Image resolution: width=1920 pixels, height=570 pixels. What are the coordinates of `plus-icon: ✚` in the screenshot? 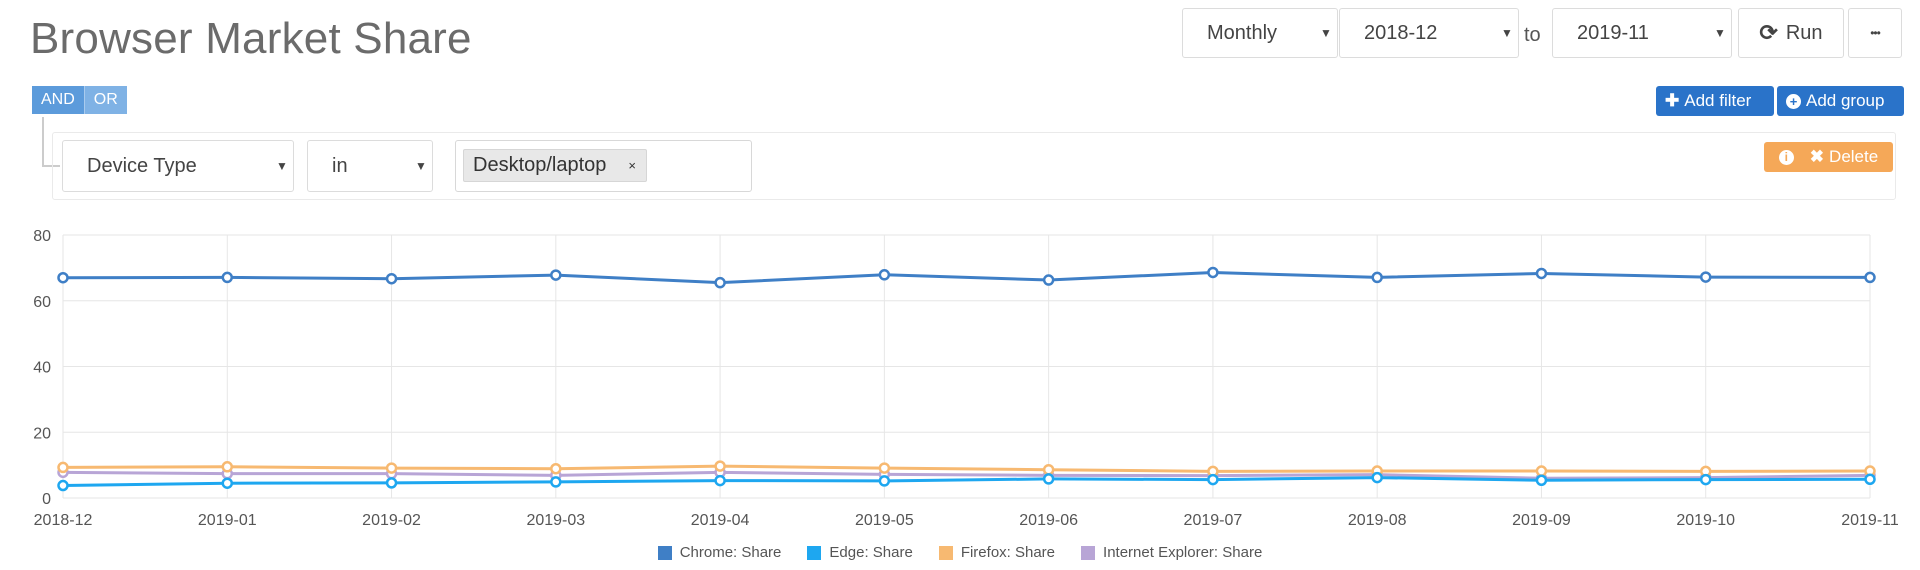 It's located at (1672, 100).